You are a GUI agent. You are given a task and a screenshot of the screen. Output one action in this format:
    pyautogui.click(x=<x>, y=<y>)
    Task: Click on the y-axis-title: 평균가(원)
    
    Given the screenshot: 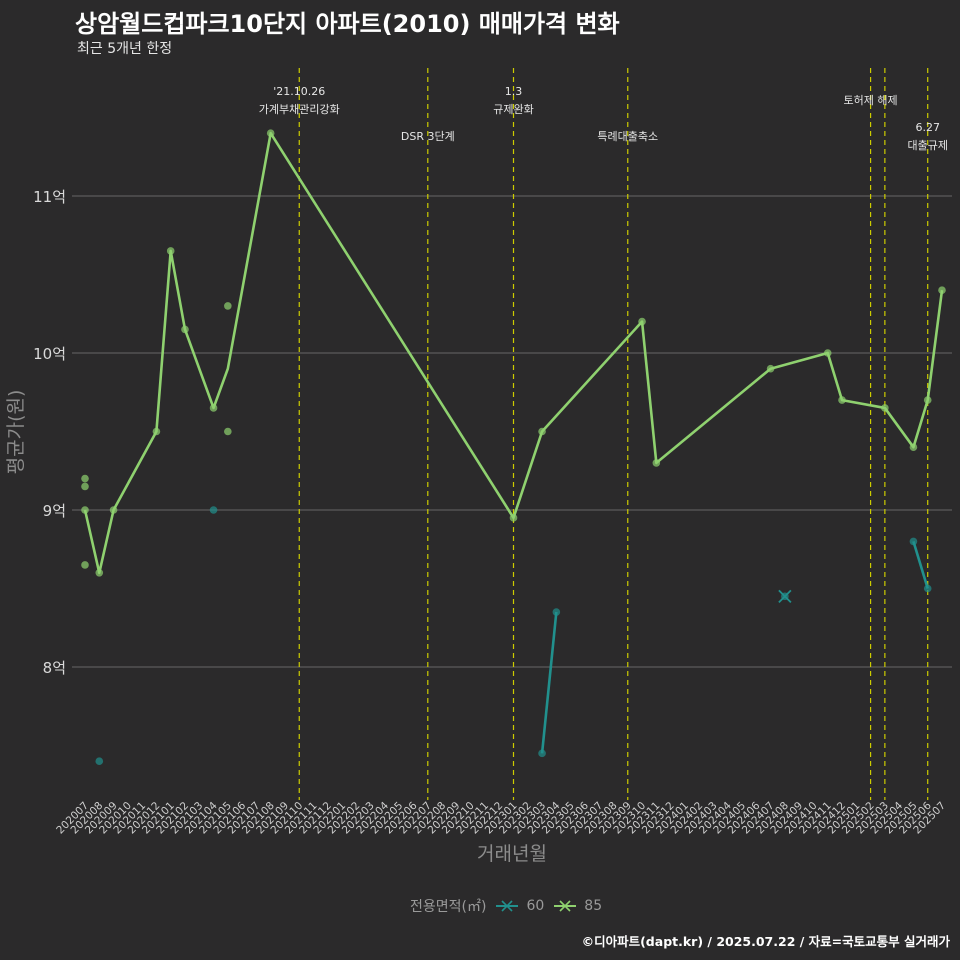 What is the action you would take?
    pyautogui.click(x=16, y=432)
    